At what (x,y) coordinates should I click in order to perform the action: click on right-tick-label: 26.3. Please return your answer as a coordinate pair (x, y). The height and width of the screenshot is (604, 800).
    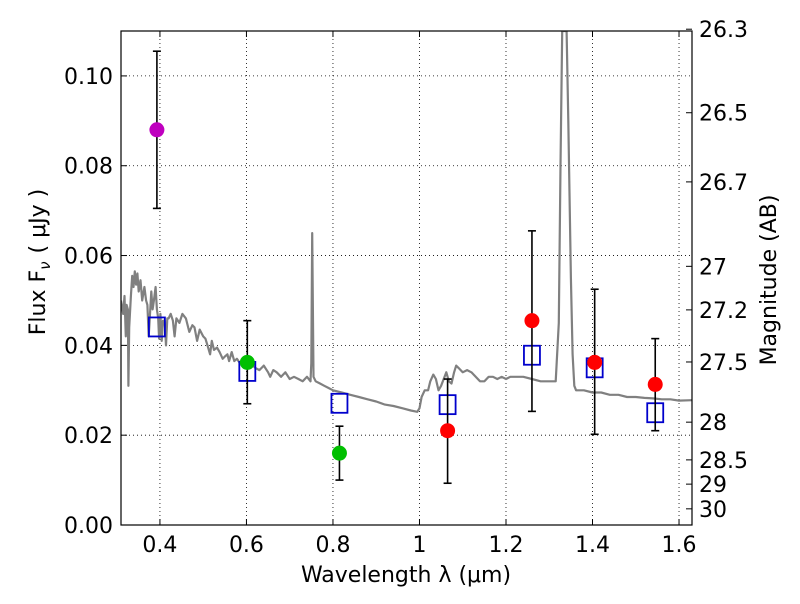
    Looking at the image, I should click on (723, 30).